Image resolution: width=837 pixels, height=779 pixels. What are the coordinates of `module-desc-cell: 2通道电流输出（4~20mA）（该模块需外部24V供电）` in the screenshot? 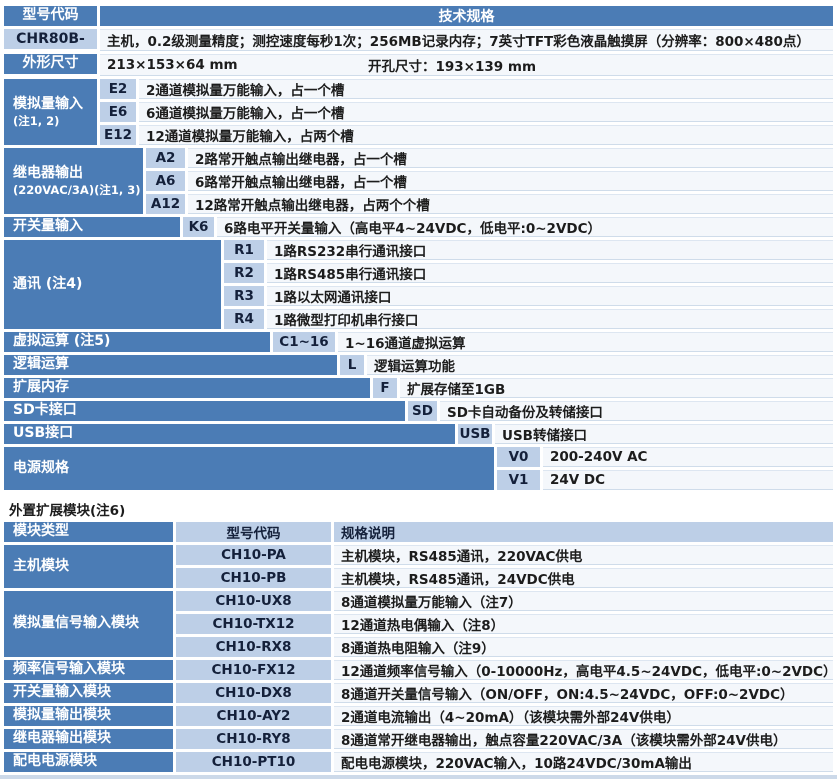 It's located at (583, 716).